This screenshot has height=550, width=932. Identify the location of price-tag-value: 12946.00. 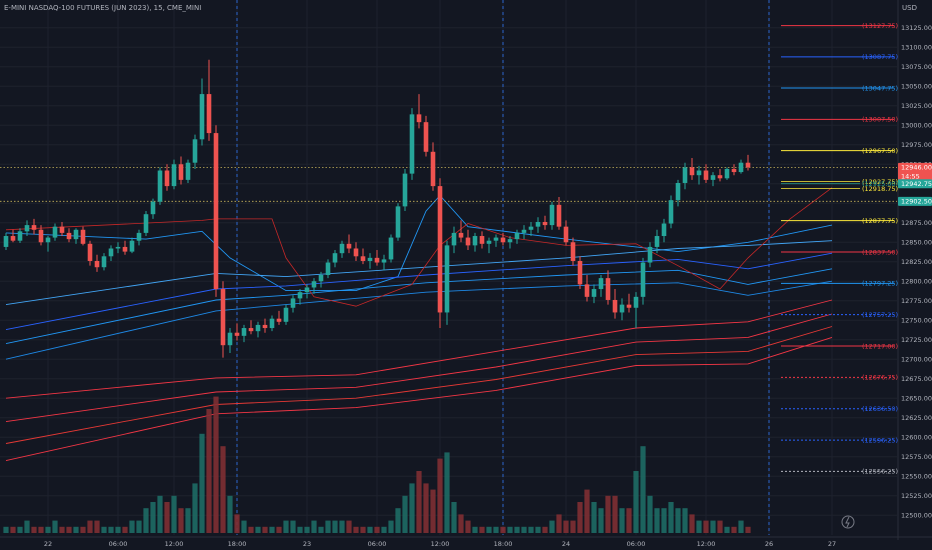
(916, 168).